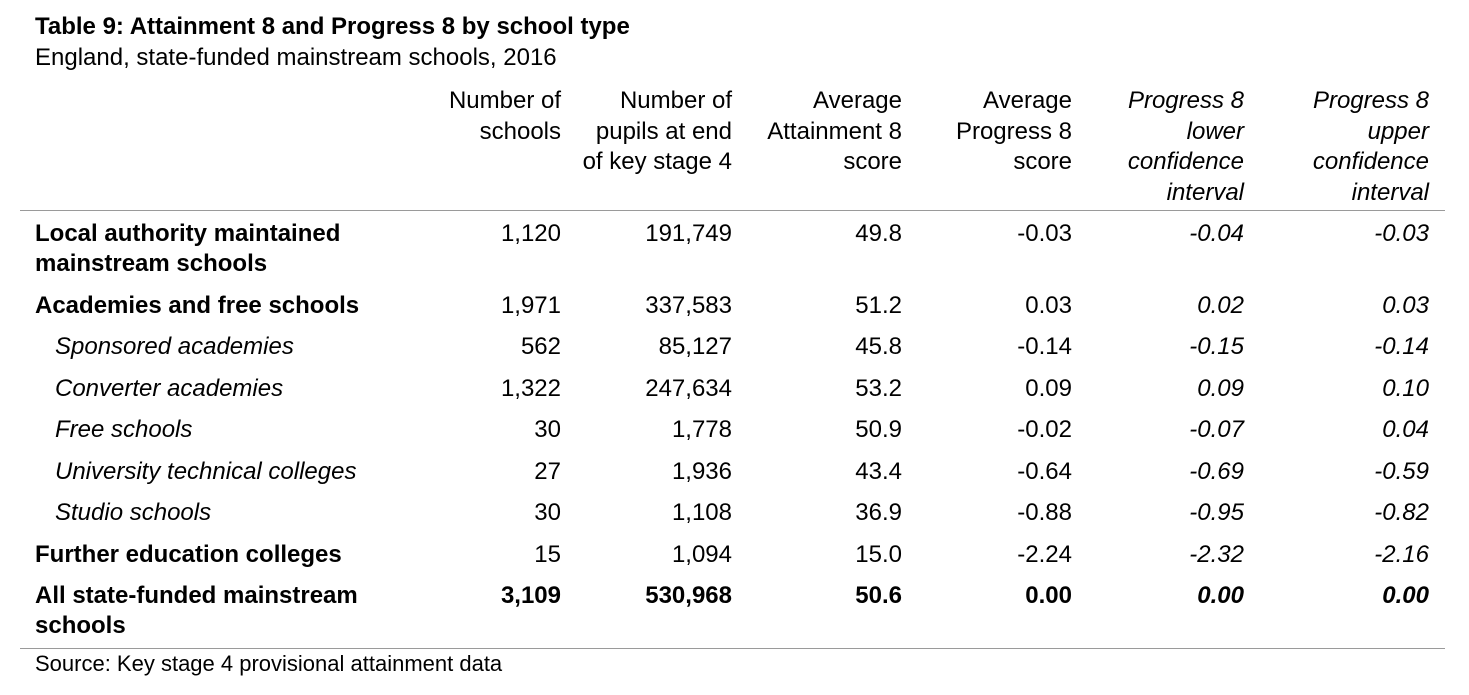  Describe the element at coordinates (732, 648) in the screenshot. I see `bottom-divider` at that location.